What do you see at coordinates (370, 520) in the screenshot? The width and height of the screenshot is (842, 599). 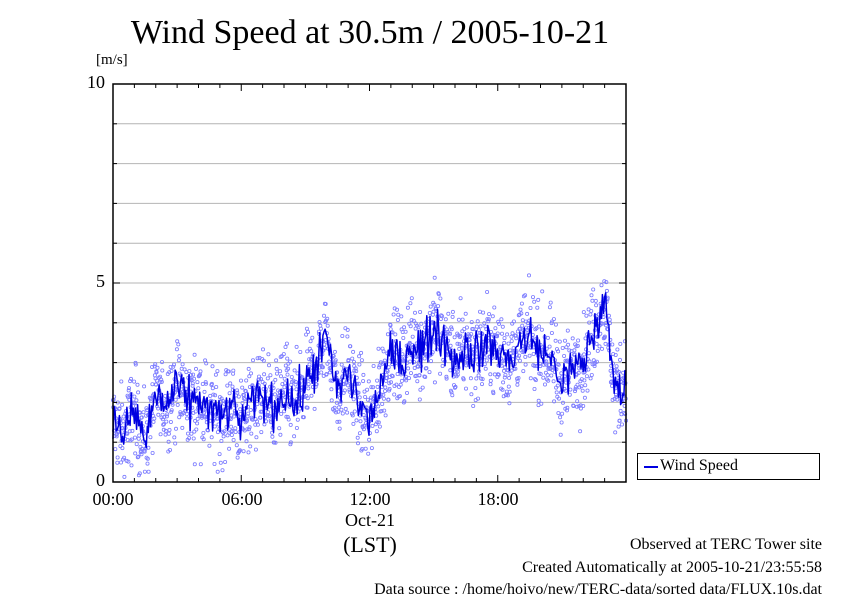 I see `x-date-label: Oct-21` at bounding box center [370, 520].